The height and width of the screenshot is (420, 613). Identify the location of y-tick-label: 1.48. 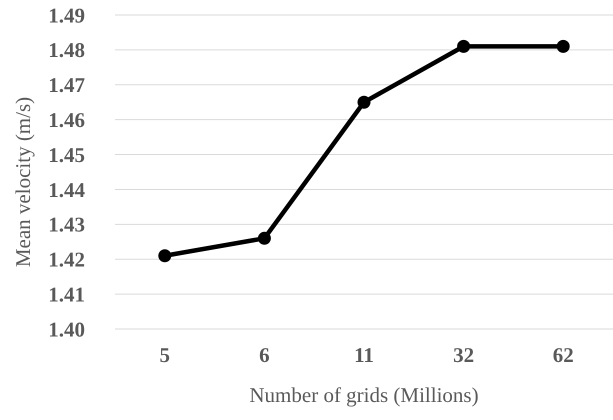
(66, 50).